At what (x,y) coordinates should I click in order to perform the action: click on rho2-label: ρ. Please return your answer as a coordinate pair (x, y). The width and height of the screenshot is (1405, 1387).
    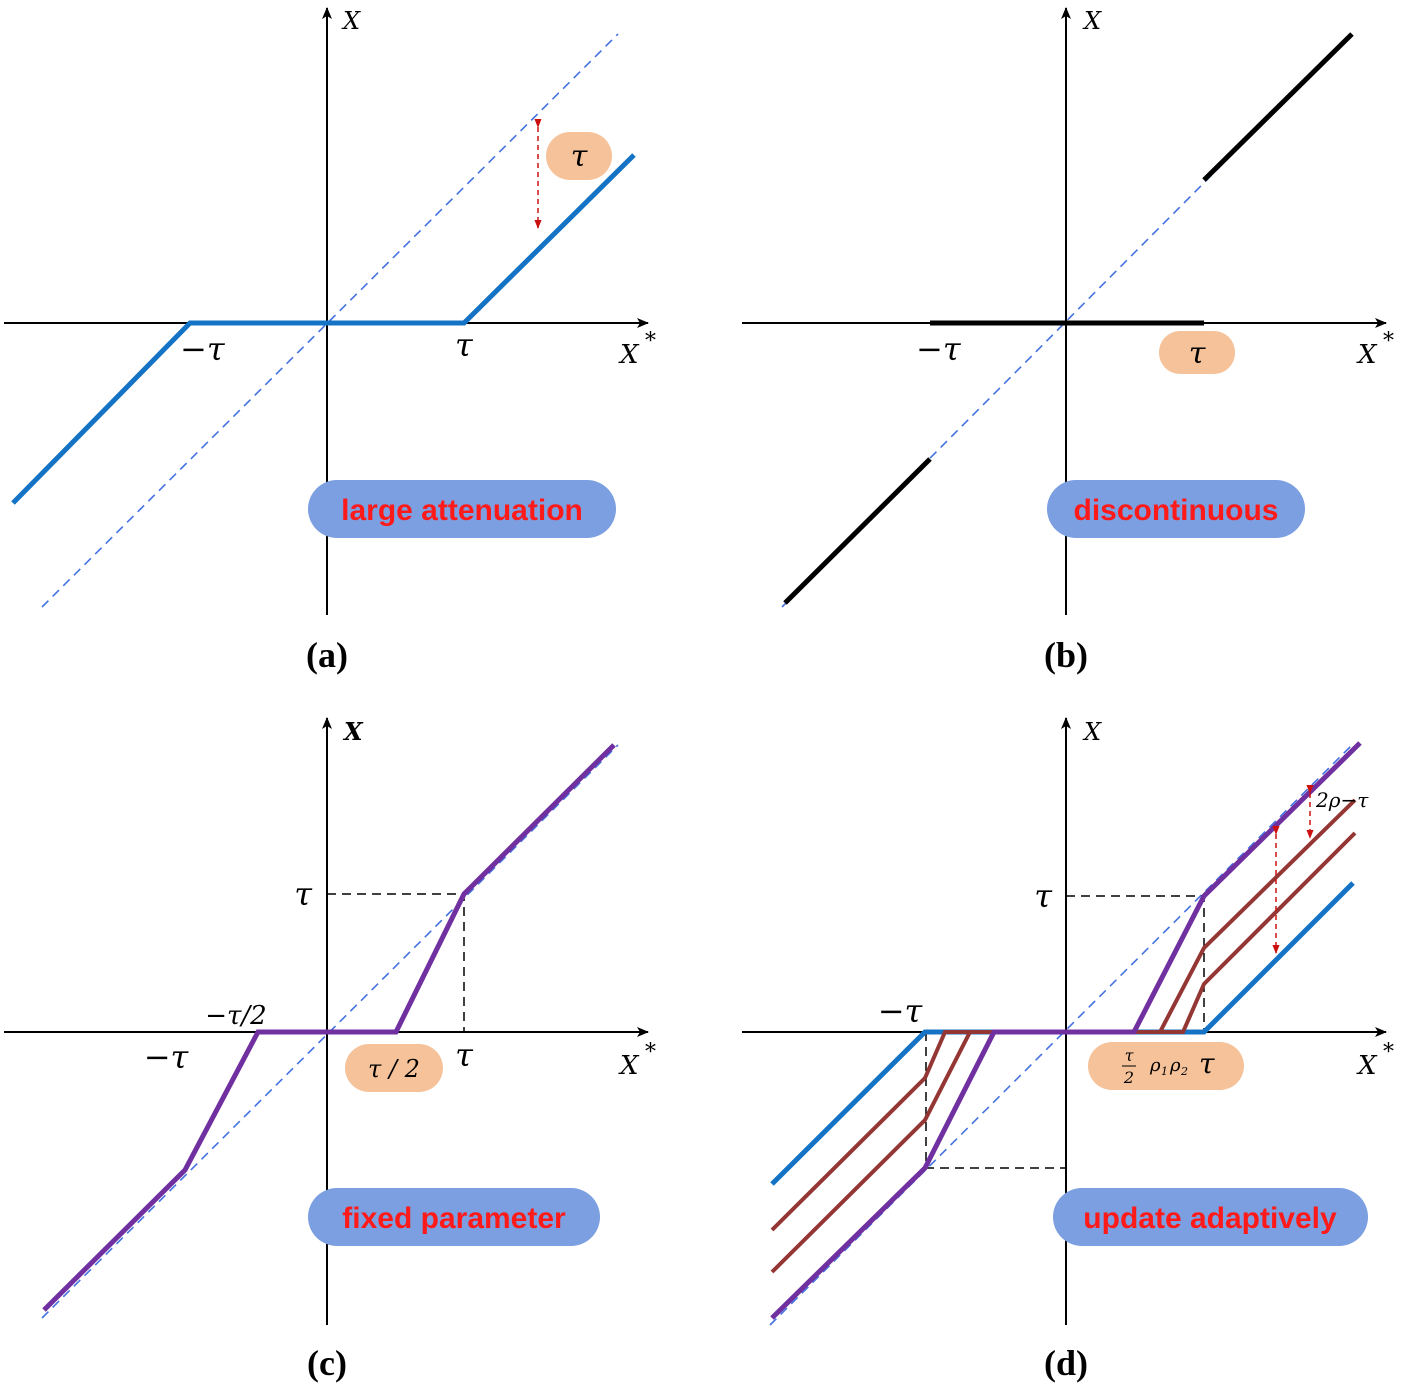
    Looking at the image, I should click on (1175, 1065).